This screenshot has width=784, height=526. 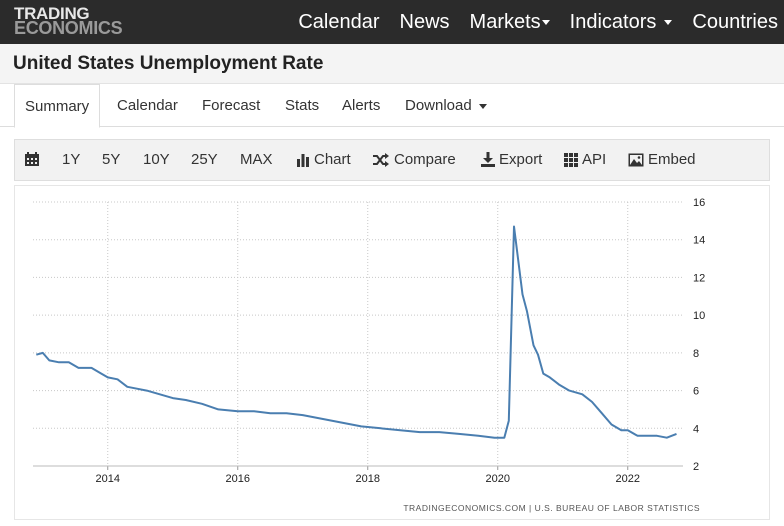 I want to click on download-icon, so click(x=488, y=159).